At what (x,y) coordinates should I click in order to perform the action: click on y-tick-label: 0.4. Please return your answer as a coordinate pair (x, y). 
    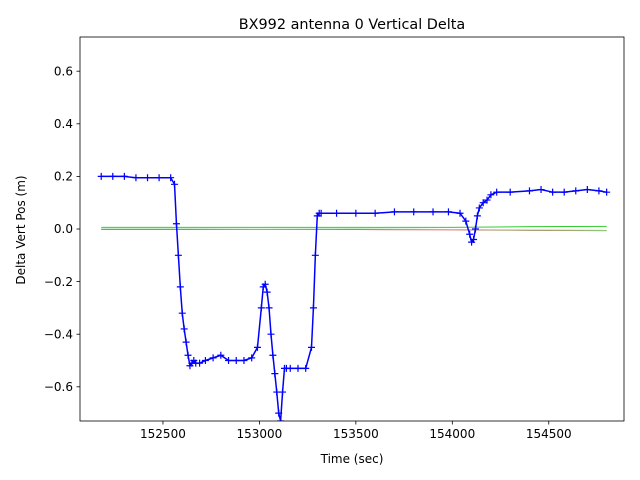
    Looking at the image, I should click on (63, 124).